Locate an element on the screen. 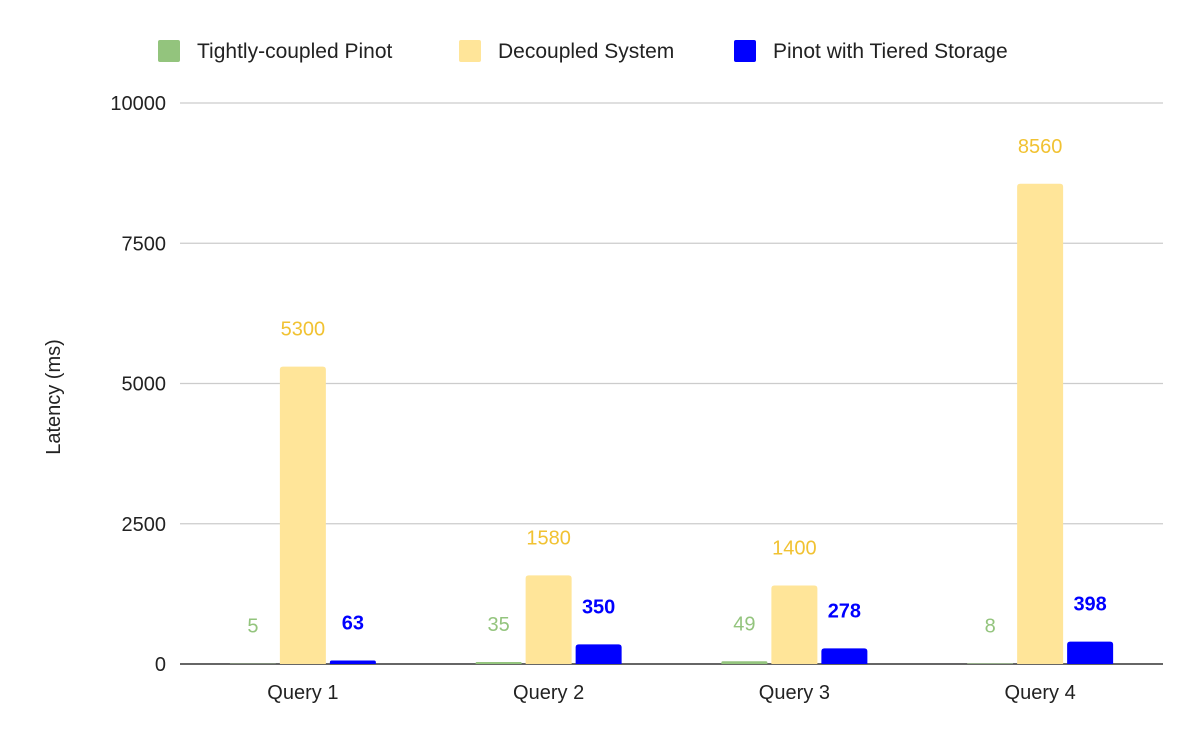  data-label: 1580 is located at coordinates (548, 538).